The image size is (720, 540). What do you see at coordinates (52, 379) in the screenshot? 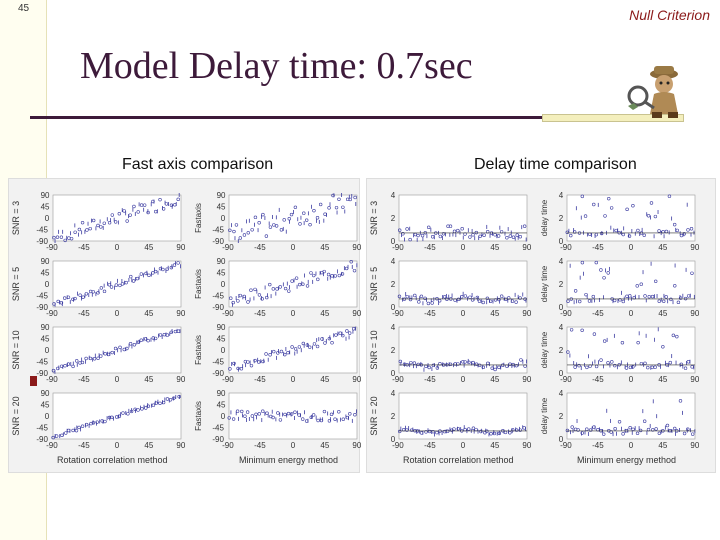
I see `x-tick-label: -90` at bounding box center [52, 379].